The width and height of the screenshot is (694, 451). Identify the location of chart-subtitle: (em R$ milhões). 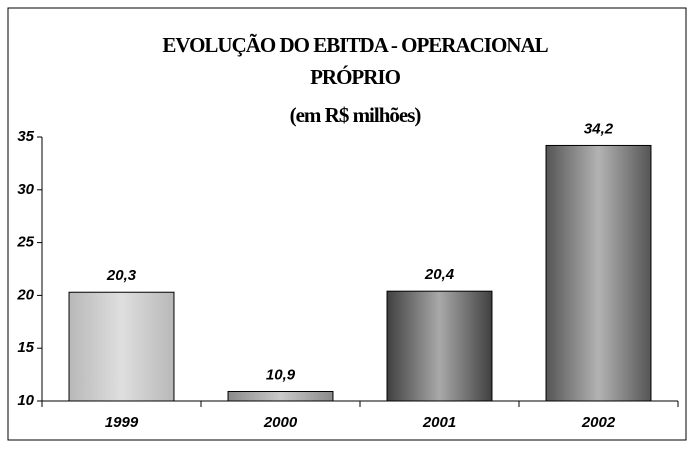
(356, 115).